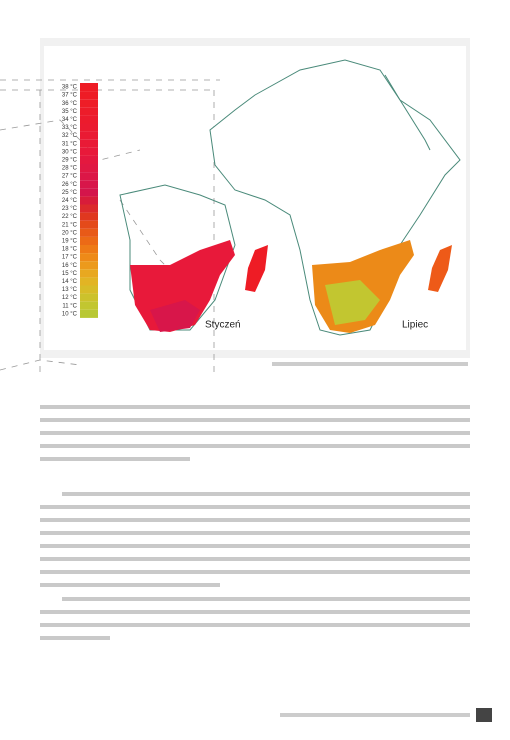 The height and width of the screenshot is (740, 510). Describe the element at coordinates (352, 302) in the screenshot. I see `region-july-south` at that location.